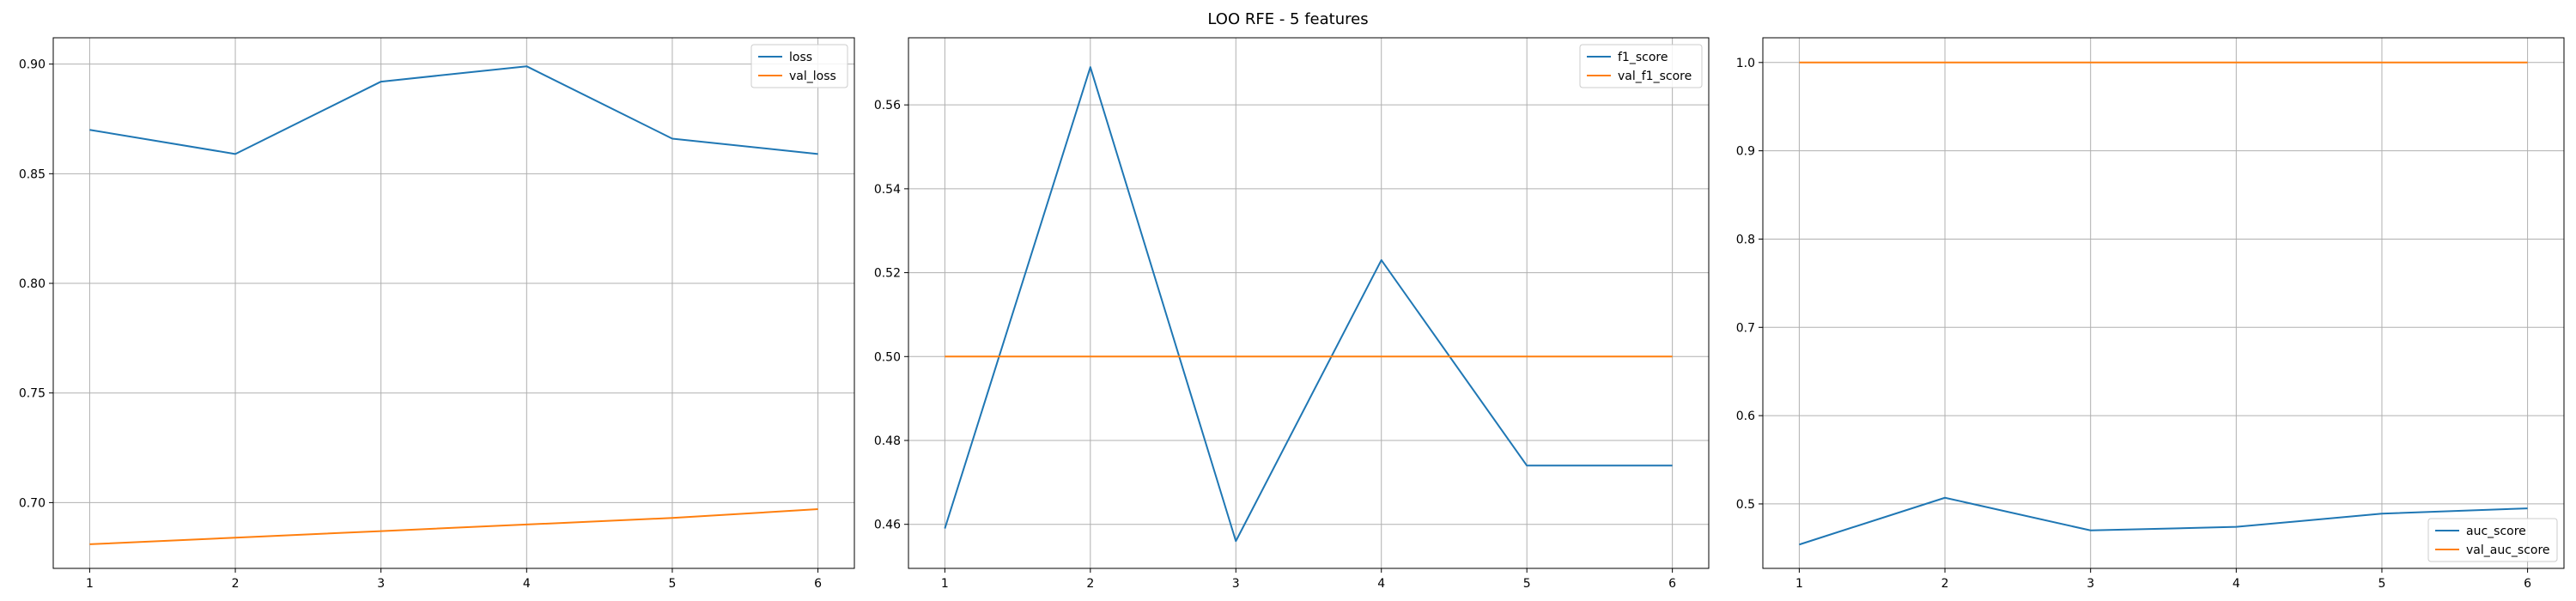  I want to click on y-tick-label: 0.80, so click(32, 284).